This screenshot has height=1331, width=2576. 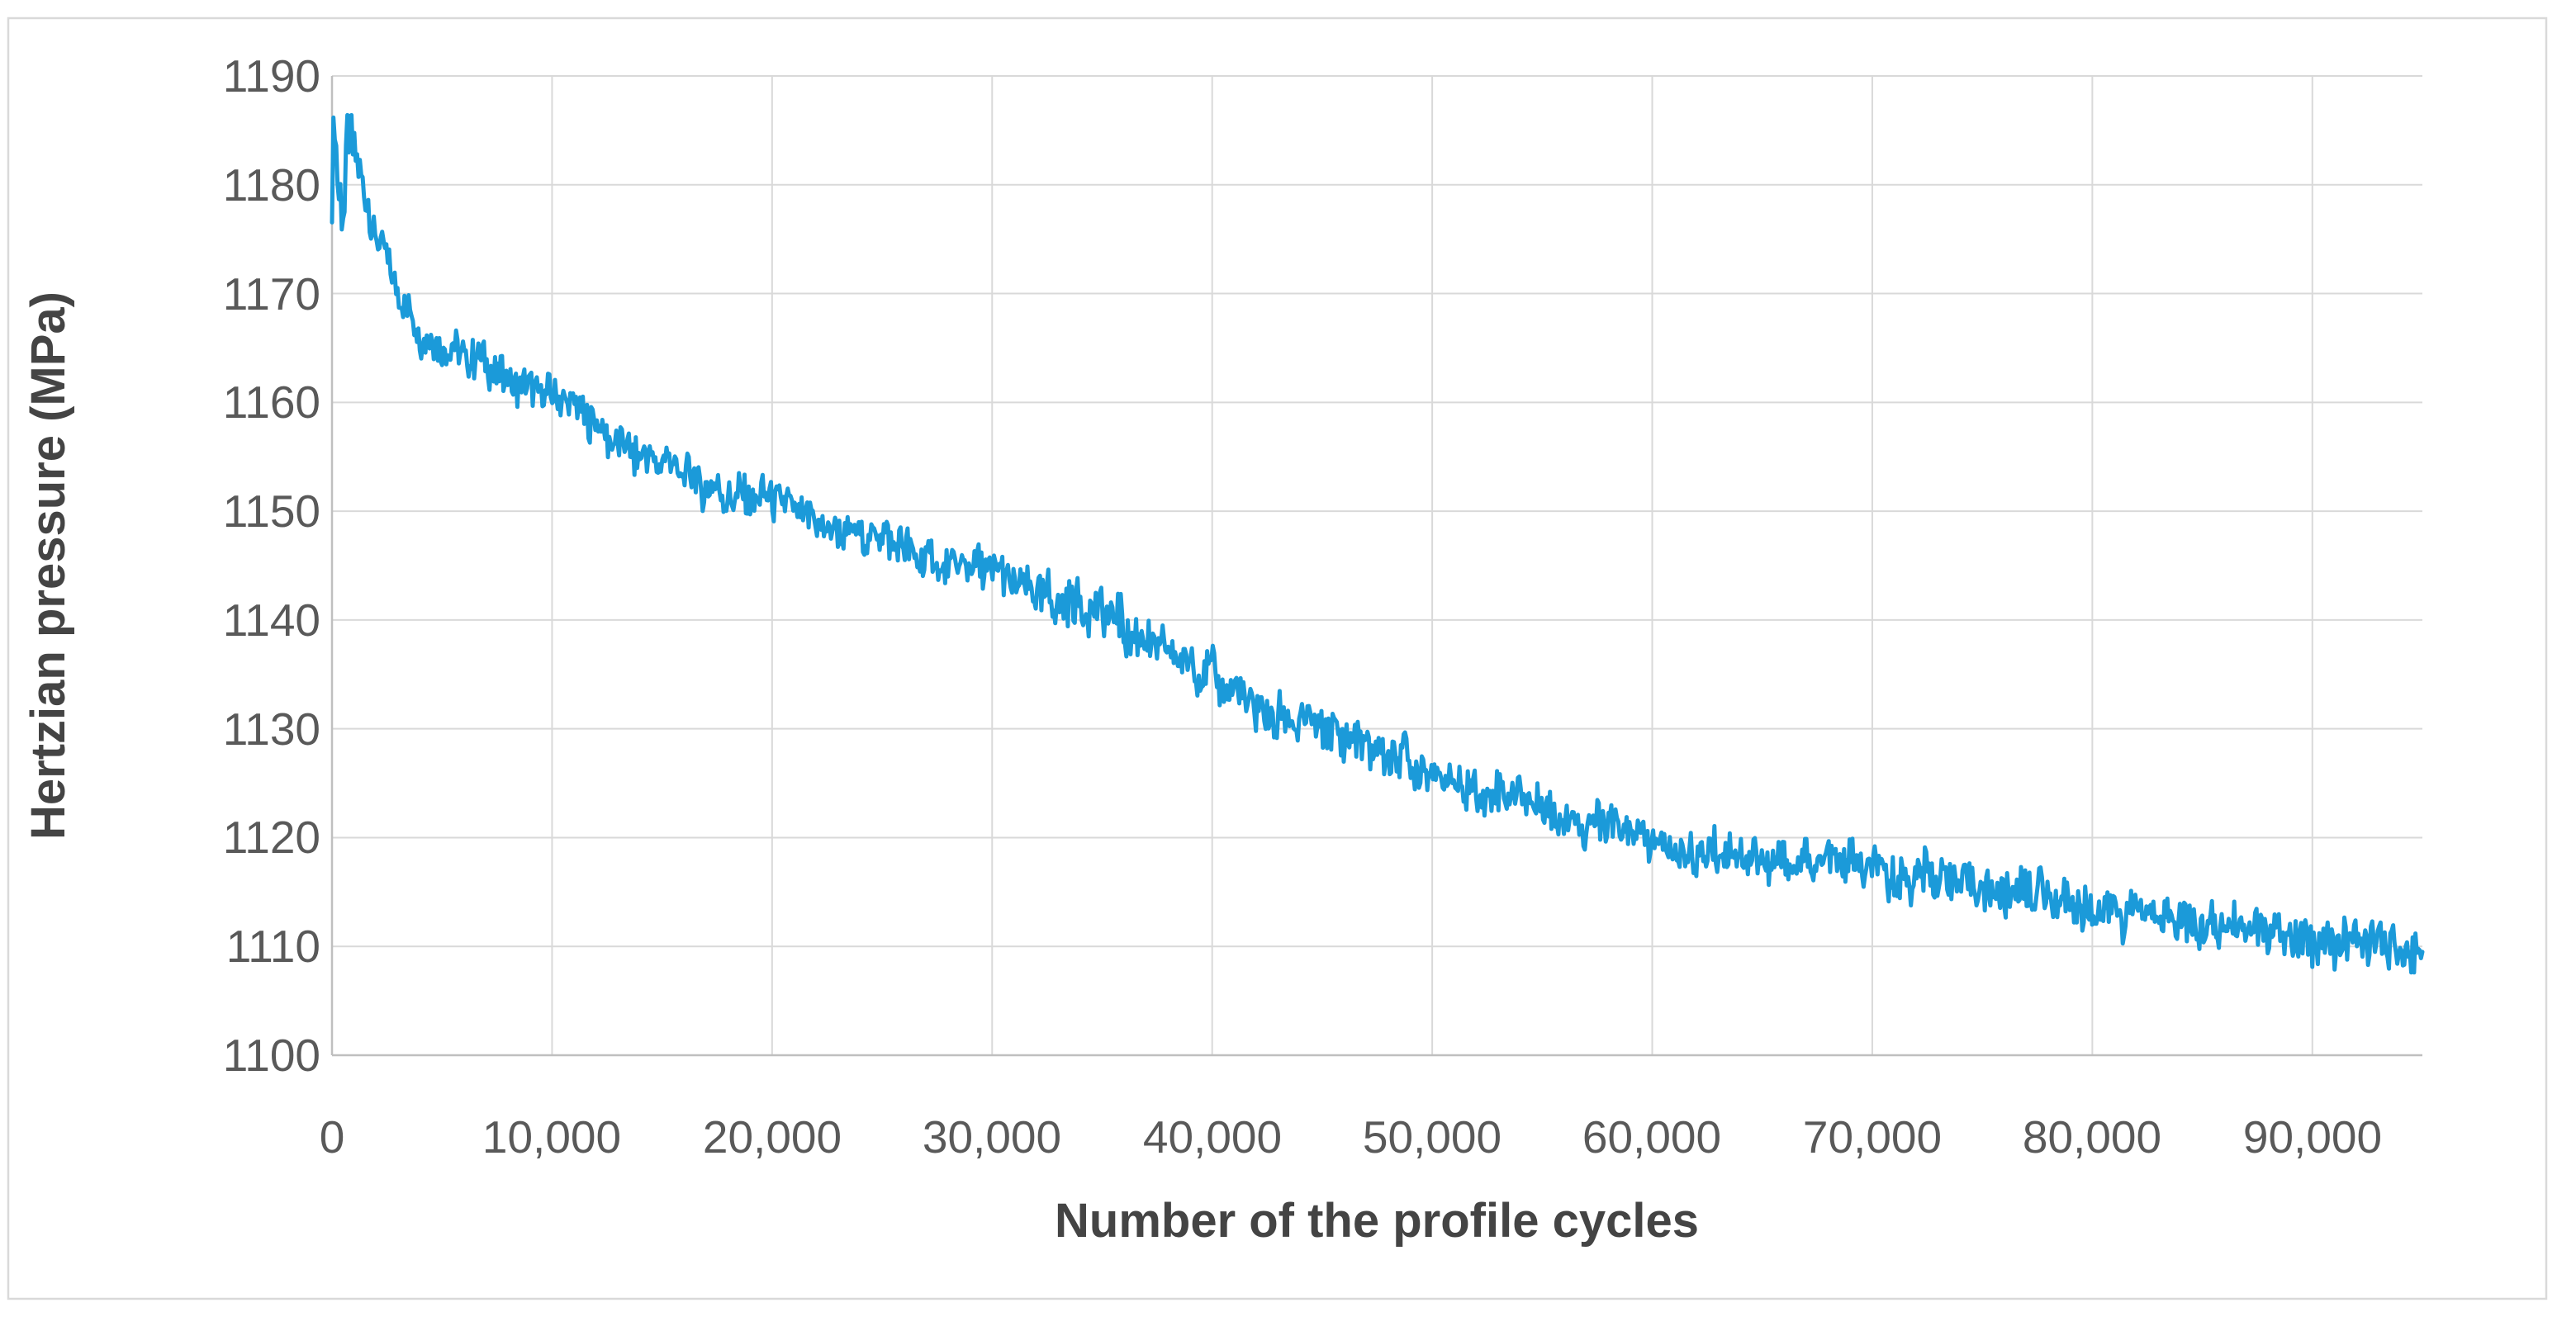 What do you see at coordinates (273, 947) in the screenshot?
I see `y-tick-label: 1110` at bounding box center [273, 947].